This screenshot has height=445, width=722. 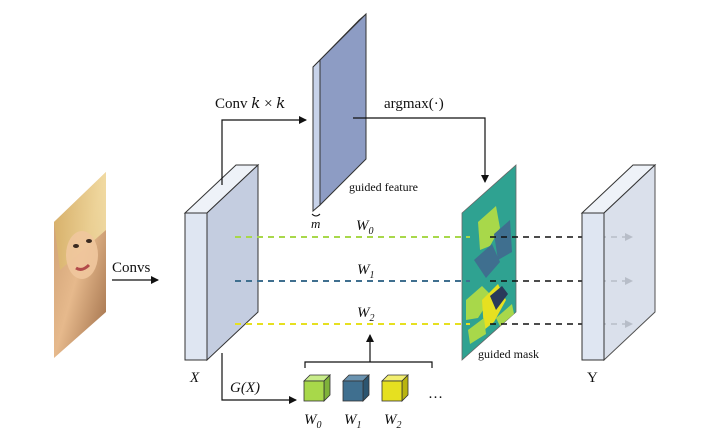 I want to click on w1-line-label: W1, so click(x=366, y=271).